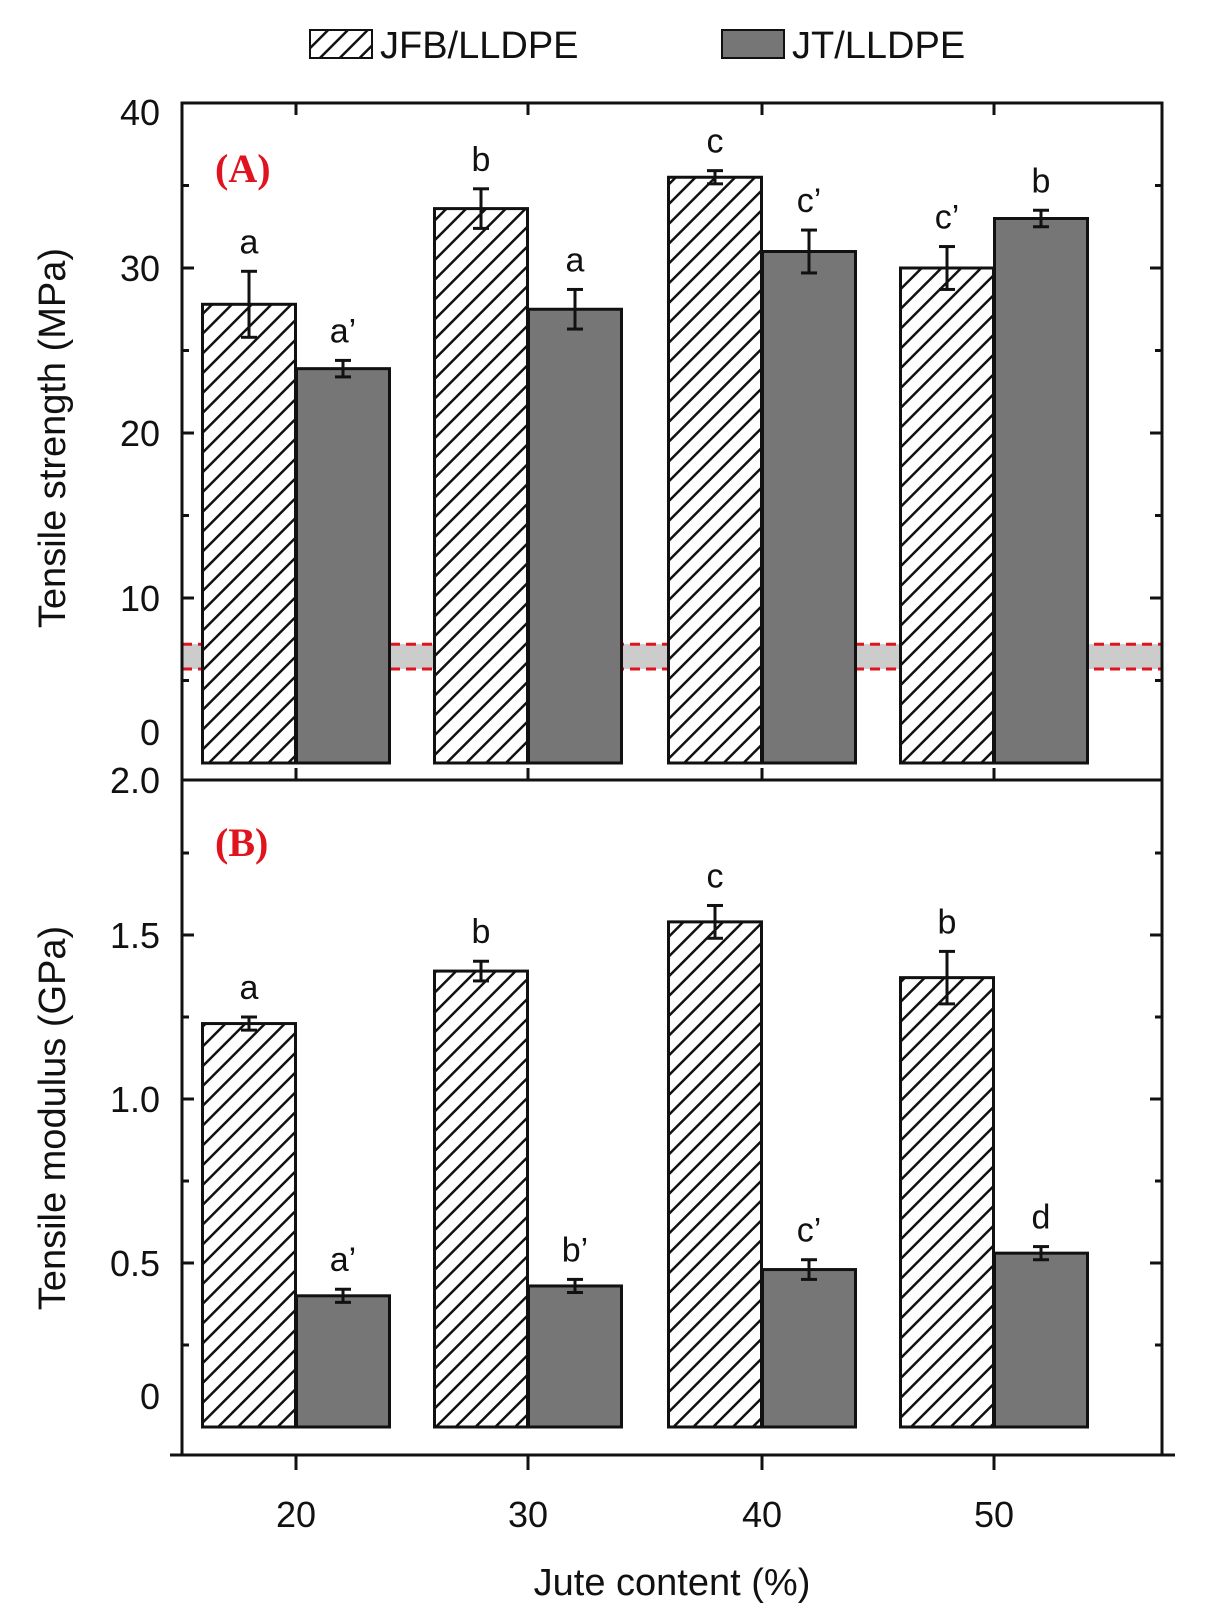  What do you see at coordinates (878, 46) in the screenshot?
I see `legend-label-jt: JT/LLDPE` at bounding box center [878, 46].